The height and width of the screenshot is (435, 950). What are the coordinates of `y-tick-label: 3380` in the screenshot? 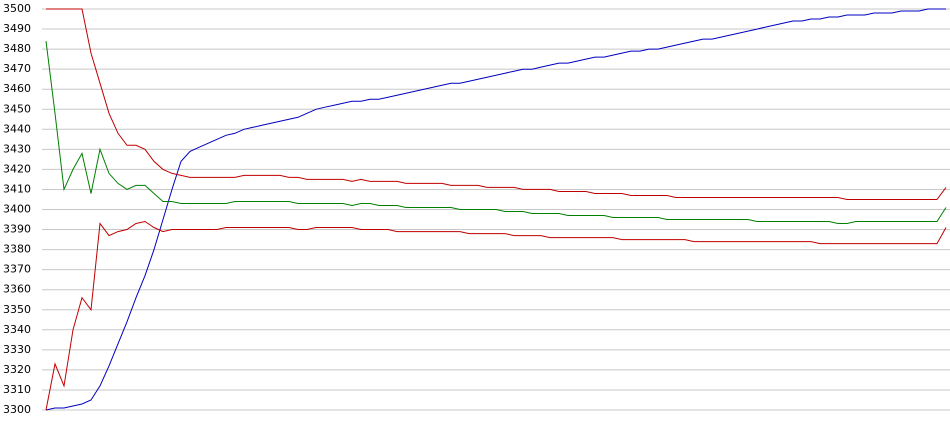 It's located at (17, 249).